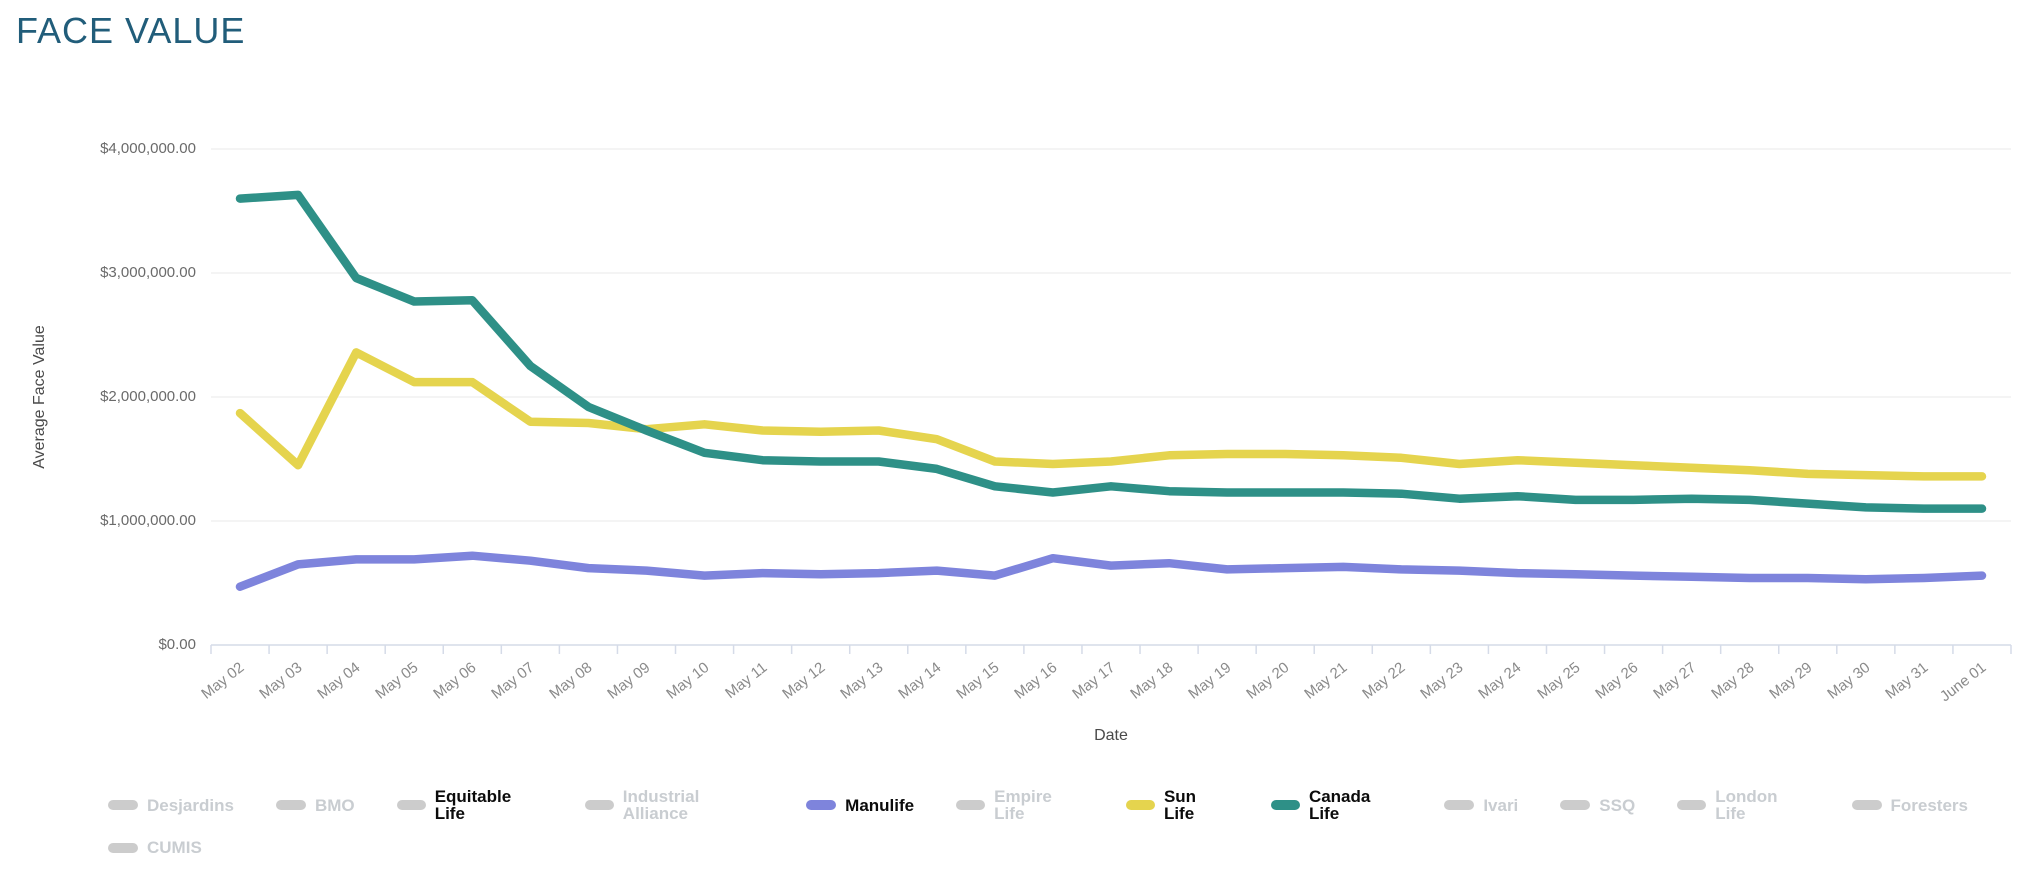  What do you see at coordinates (1617, 805) in the screenshot?
I see `legend-label-ssq: SSQ` at bounding box center [1617, 805].